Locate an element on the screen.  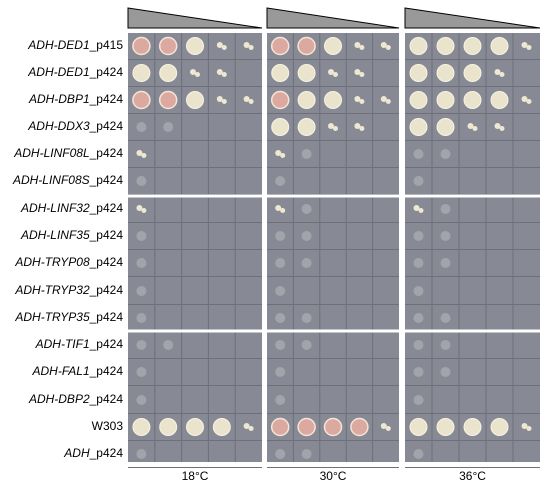
gene-name: ADH-DED1 is located at coordinates (58, 45).